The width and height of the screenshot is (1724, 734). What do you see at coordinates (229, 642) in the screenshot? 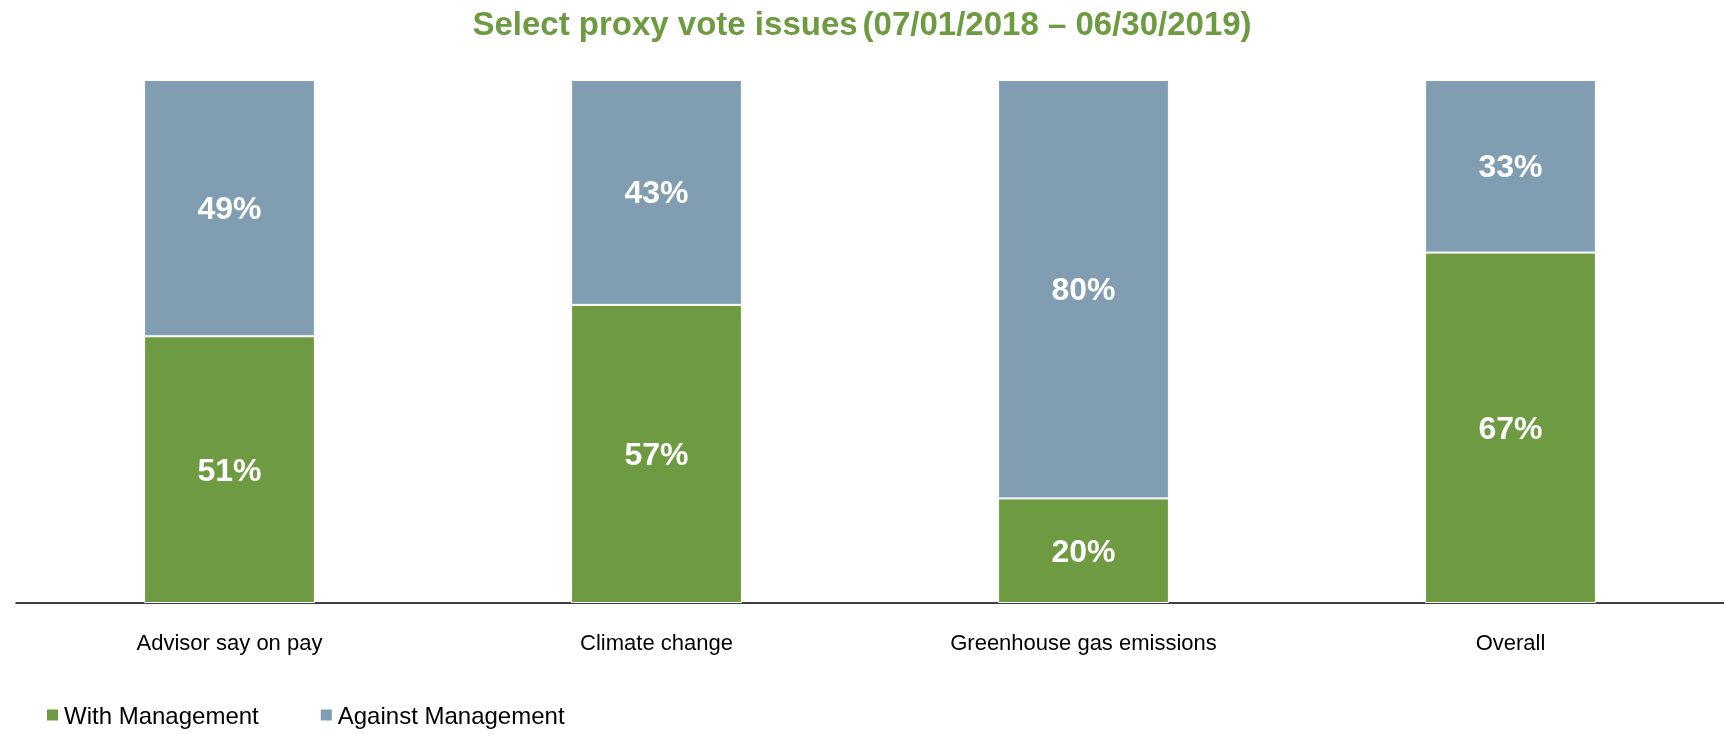
I see `x-tick-label: Advisor say on pay` at bounding box center [229, 642].